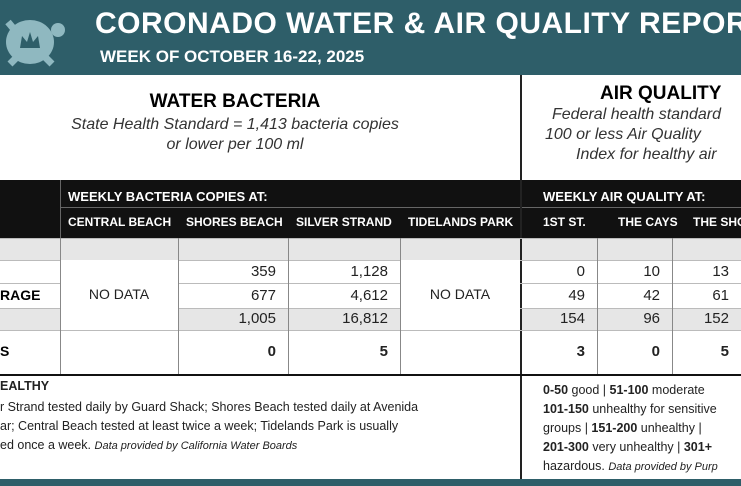 The width and height of the screenshot is (741, 486). What do you see at coordinates (636, 114) in the screenshot?
I see `air-standard: Federal health standard` at bounding box center [636, 114].